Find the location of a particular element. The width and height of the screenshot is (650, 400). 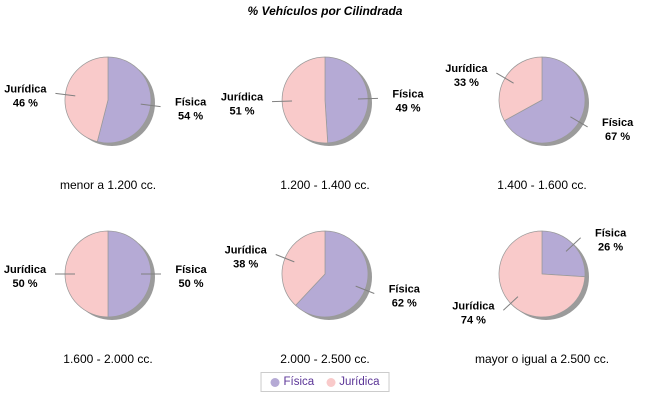

pie-category-label: 1.200 - 1.400 cc. is located at coordinates (325, 185).